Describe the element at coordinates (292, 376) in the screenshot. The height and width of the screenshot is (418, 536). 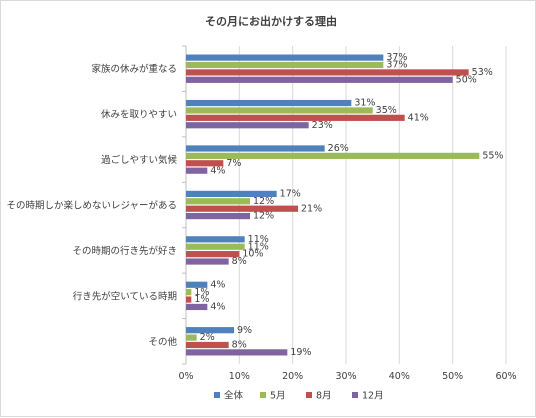
I see `x-tick-label: 20%` at that location.